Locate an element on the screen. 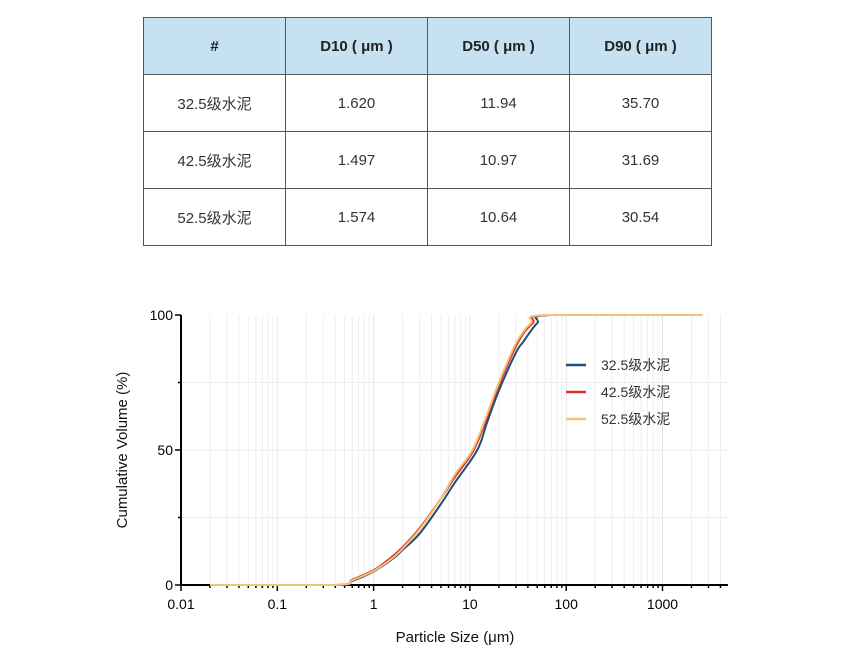 The height and width of the screenshot is (660, 861). col-header: # is located at coordinates (214, 46).